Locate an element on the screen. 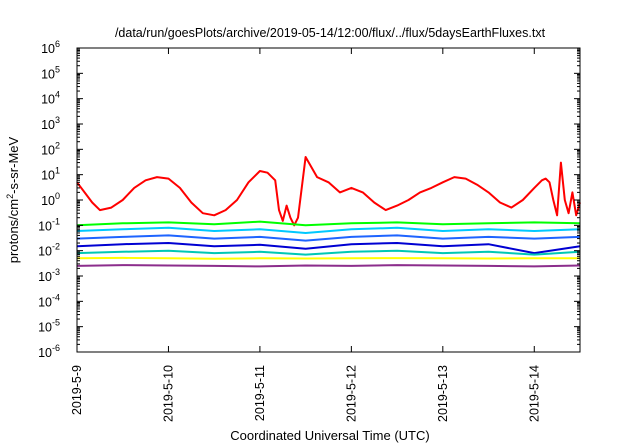 The height and width of the screenshot is (448, 640). y-tick-exponent: -6 is located at coordinates (56, 348).